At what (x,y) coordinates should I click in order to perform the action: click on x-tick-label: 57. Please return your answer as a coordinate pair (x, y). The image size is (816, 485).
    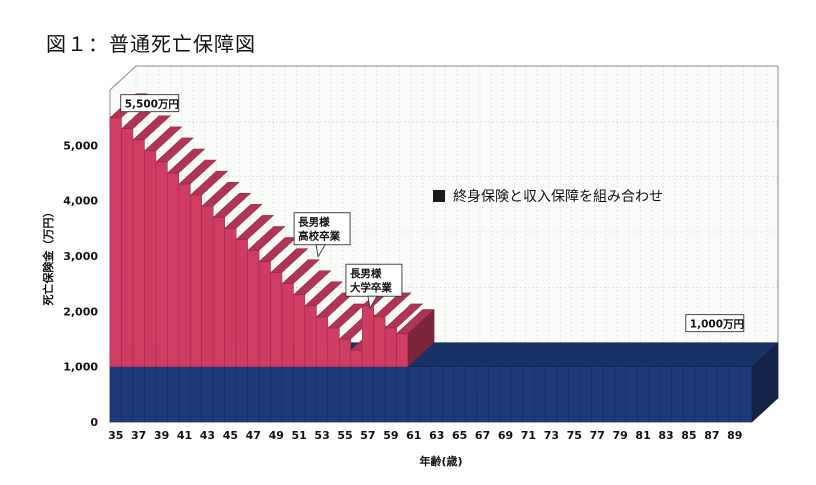
    Looking at the image, I should click on (367, 435).